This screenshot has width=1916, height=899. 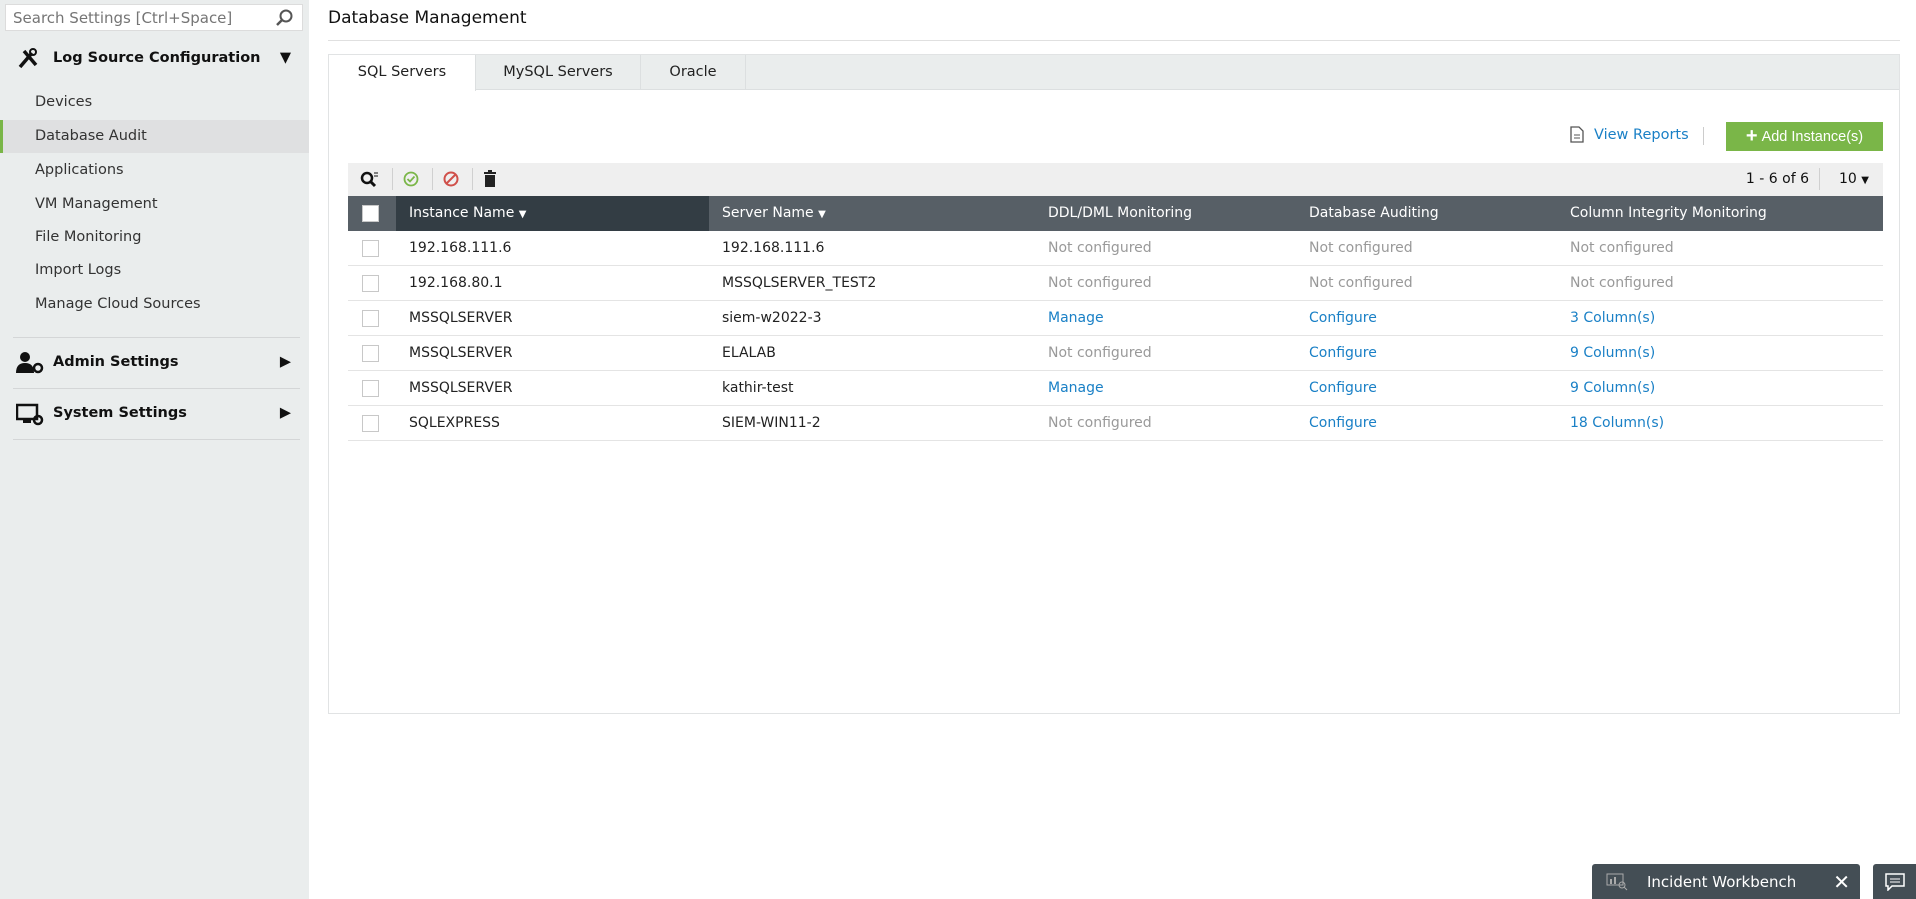 What do you see at coordinates (693, 72) in the screenshot?
I see `tab-oracle: Oracle` at bounding box center [693, 72].